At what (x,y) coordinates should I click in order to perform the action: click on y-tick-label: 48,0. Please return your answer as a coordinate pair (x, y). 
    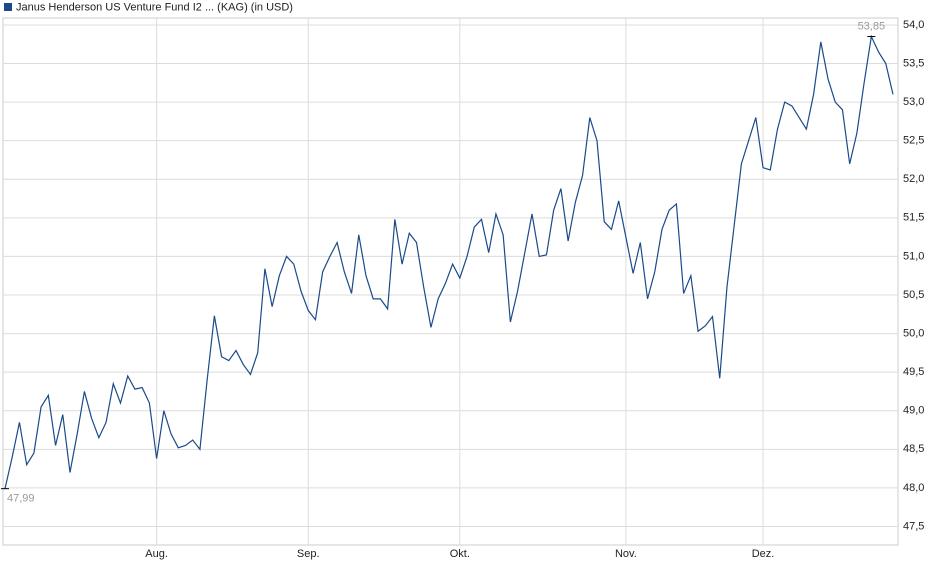
    Looking at the image, I should click on (913, 488).